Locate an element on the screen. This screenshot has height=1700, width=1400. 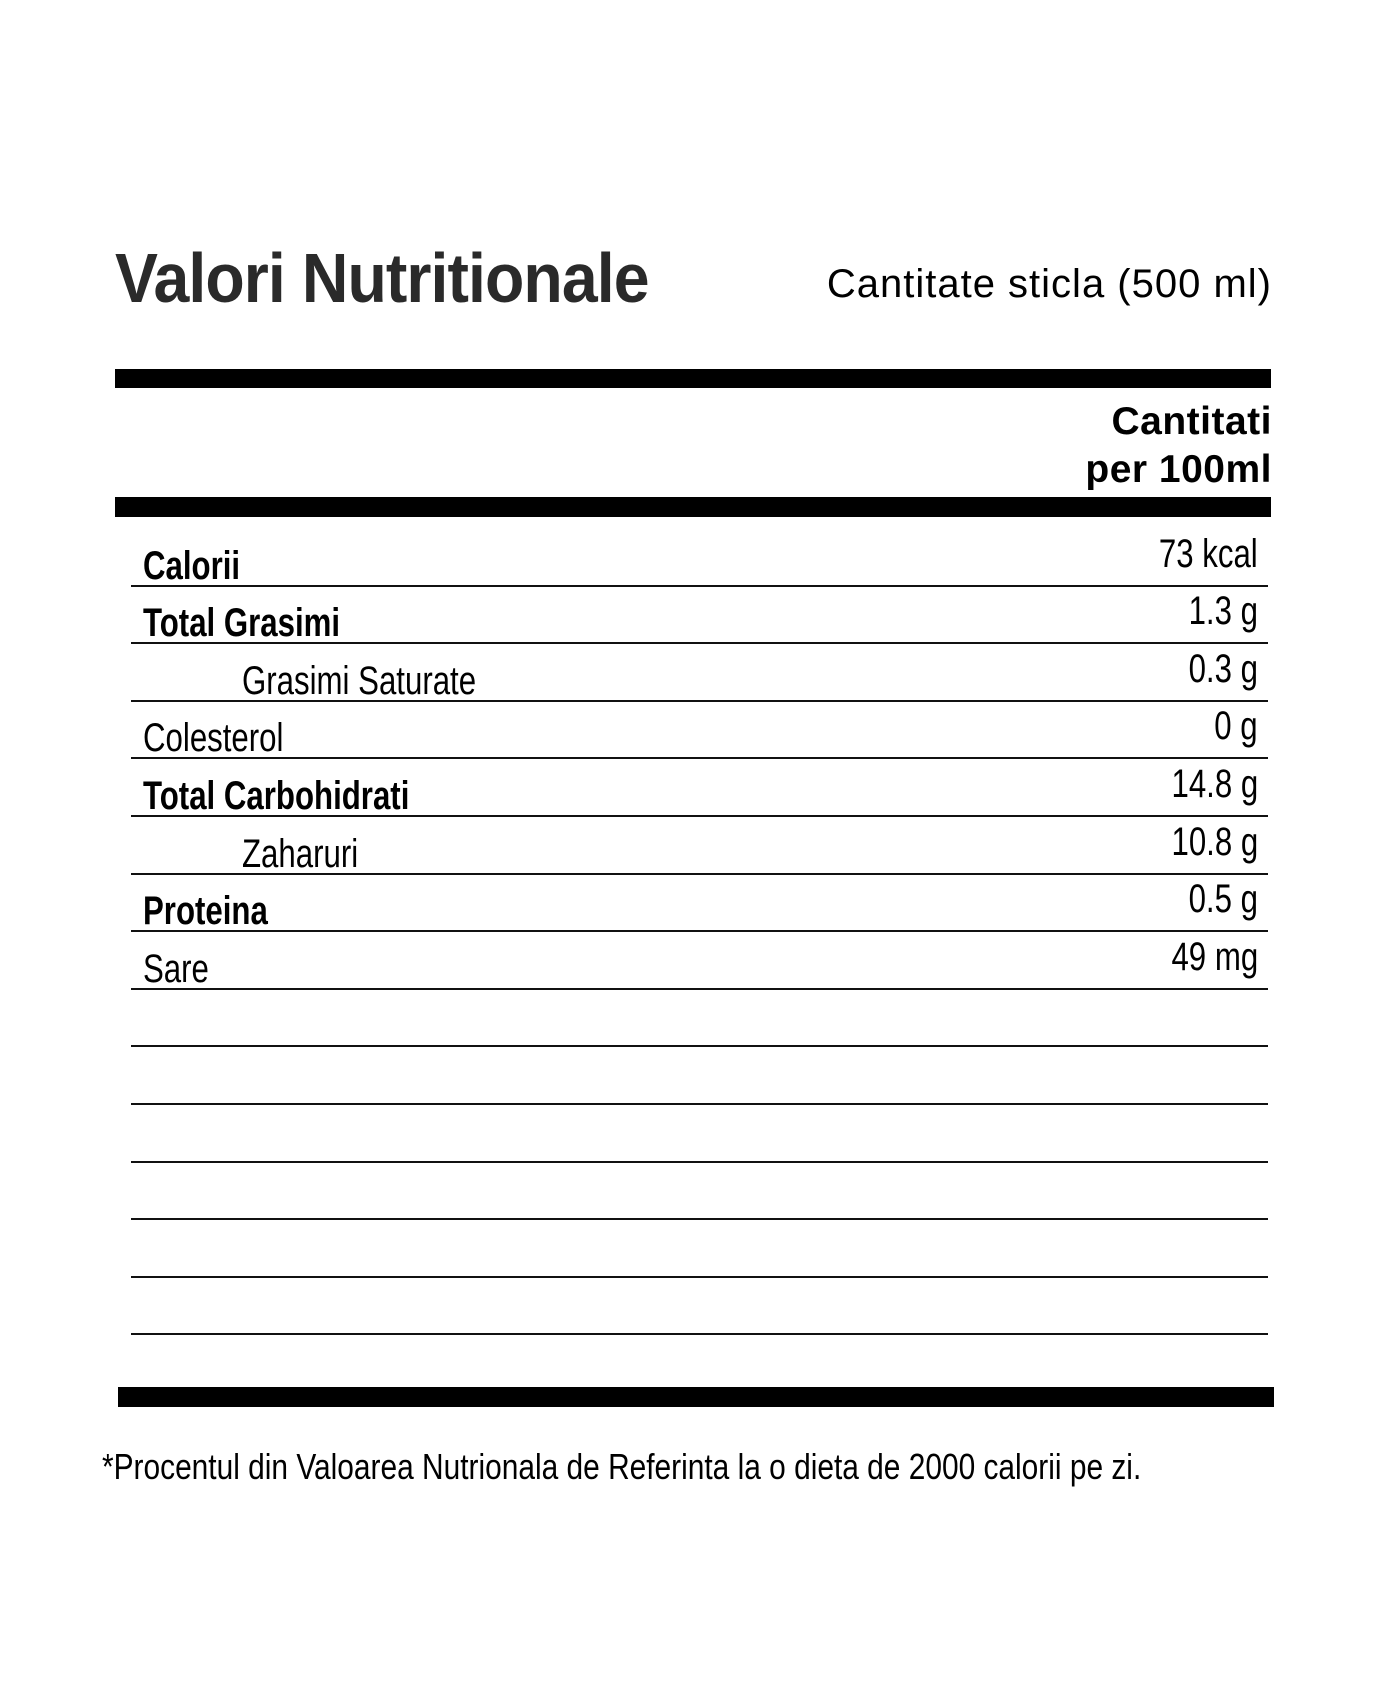
nutrient-label: Total Grasimi is located at coordinates (242, 623).